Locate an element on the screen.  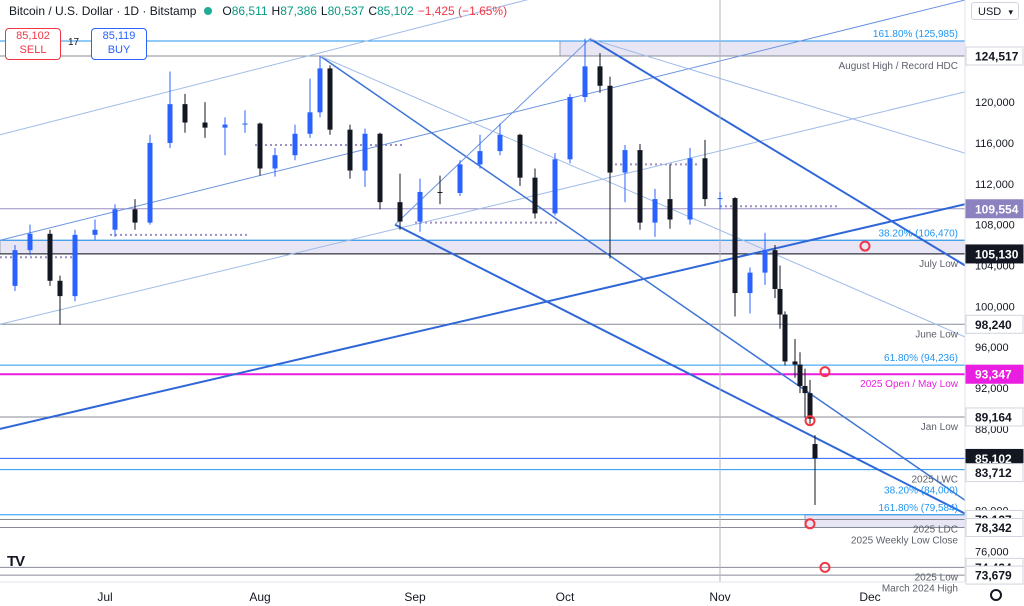
chevron-down-icon: ▾ is located at coordinates (1010, 12).